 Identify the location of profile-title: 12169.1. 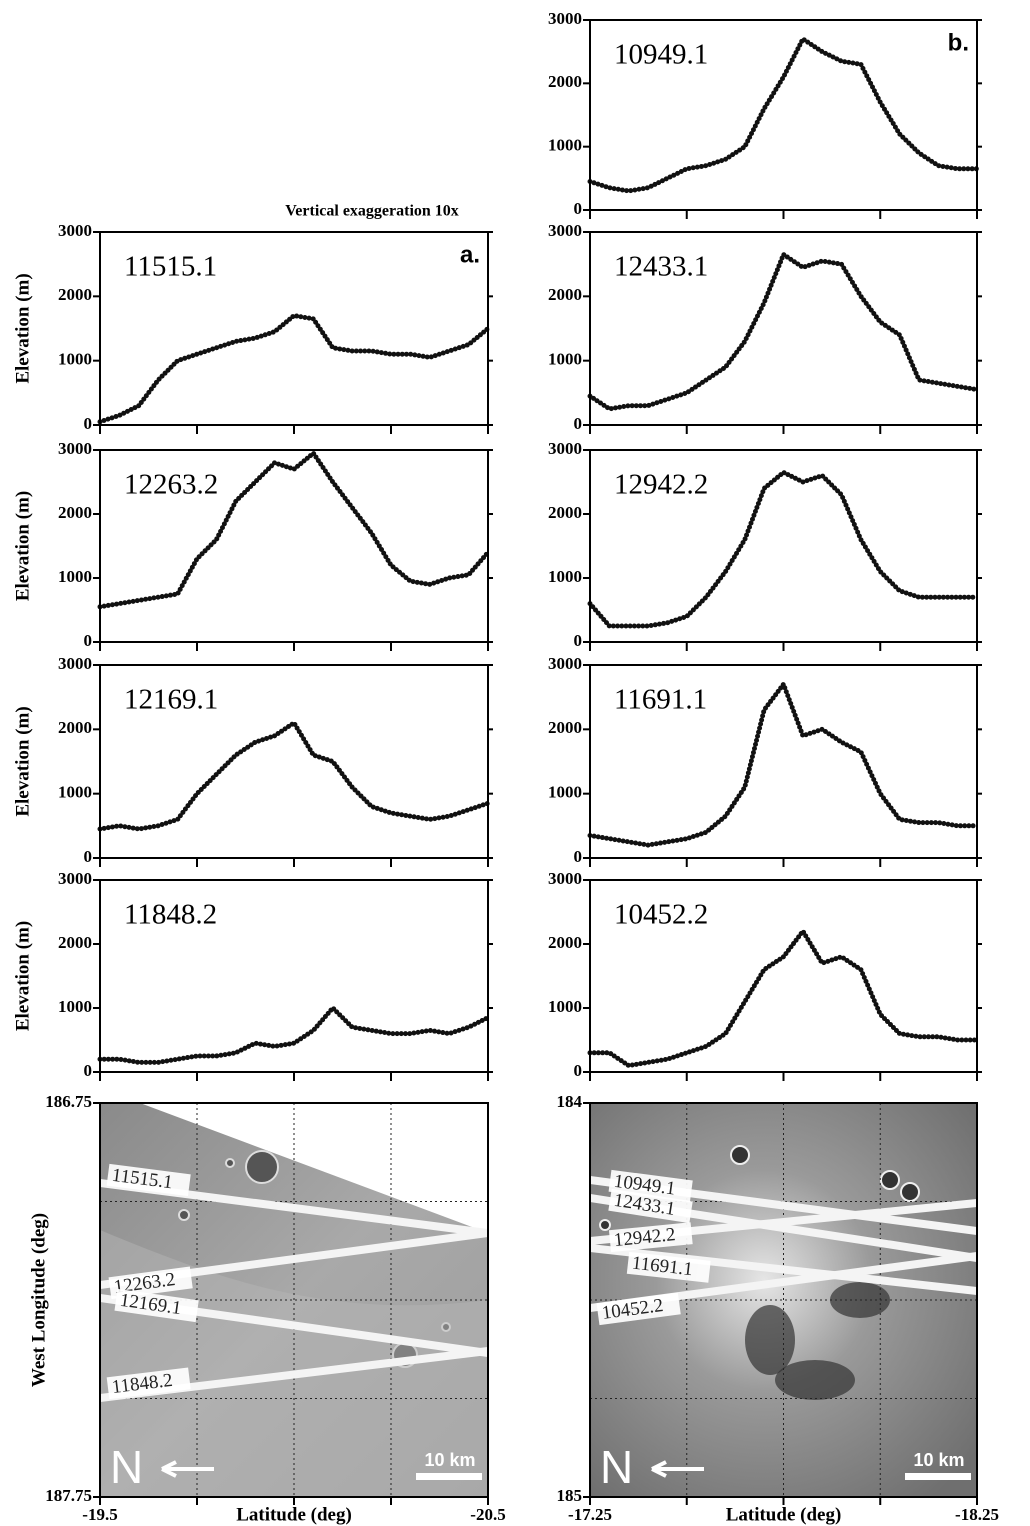
(171, 700).